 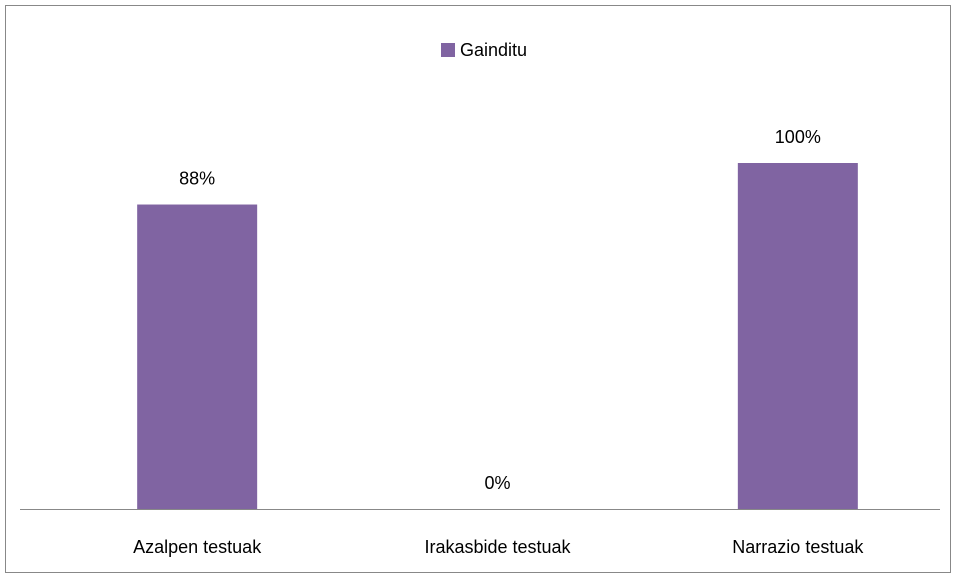 What do you see at coordinates (493, 50) in the screenshot?
I see `legend-label: Gainditu` at bounding box center [493, 50].